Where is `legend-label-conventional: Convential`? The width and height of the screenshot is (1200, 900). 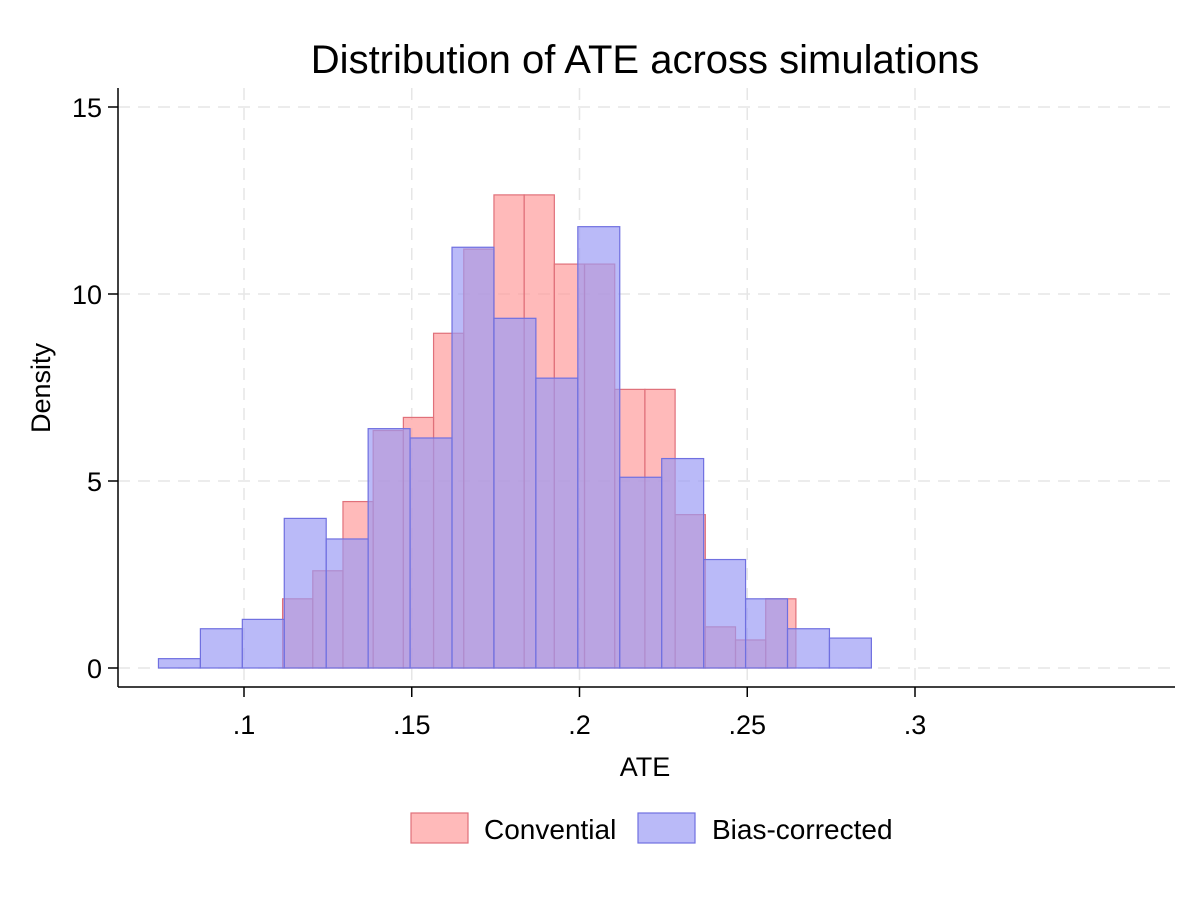
legend-label-conventional: Convential is located at coordinates (550, 829).